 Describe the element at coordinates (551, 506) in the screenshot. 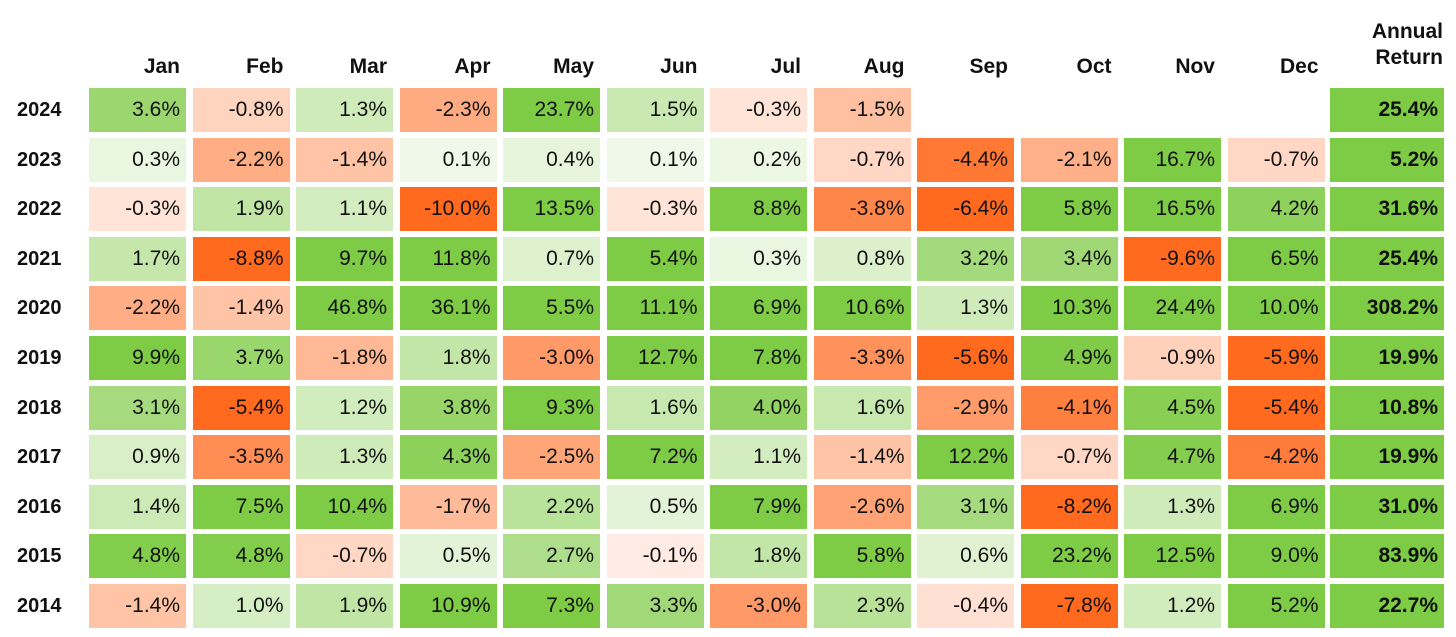

I see `cell-2016-may: 2.2%` at that location.